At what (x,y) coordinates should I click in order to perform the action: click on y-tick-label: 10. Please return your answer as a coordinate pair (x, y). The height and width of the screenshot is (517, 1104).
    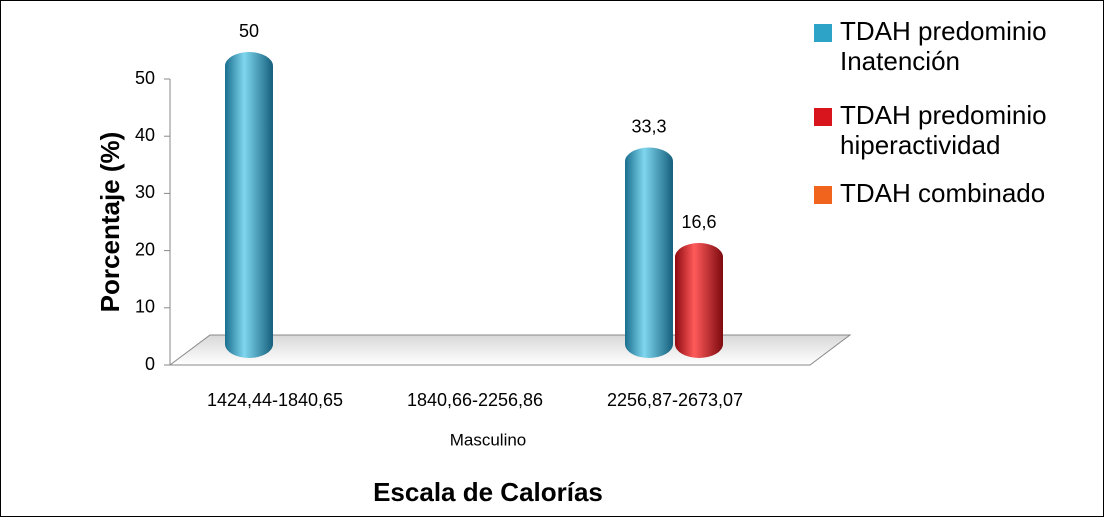
    Looking at the image, I should click on (145, 307).